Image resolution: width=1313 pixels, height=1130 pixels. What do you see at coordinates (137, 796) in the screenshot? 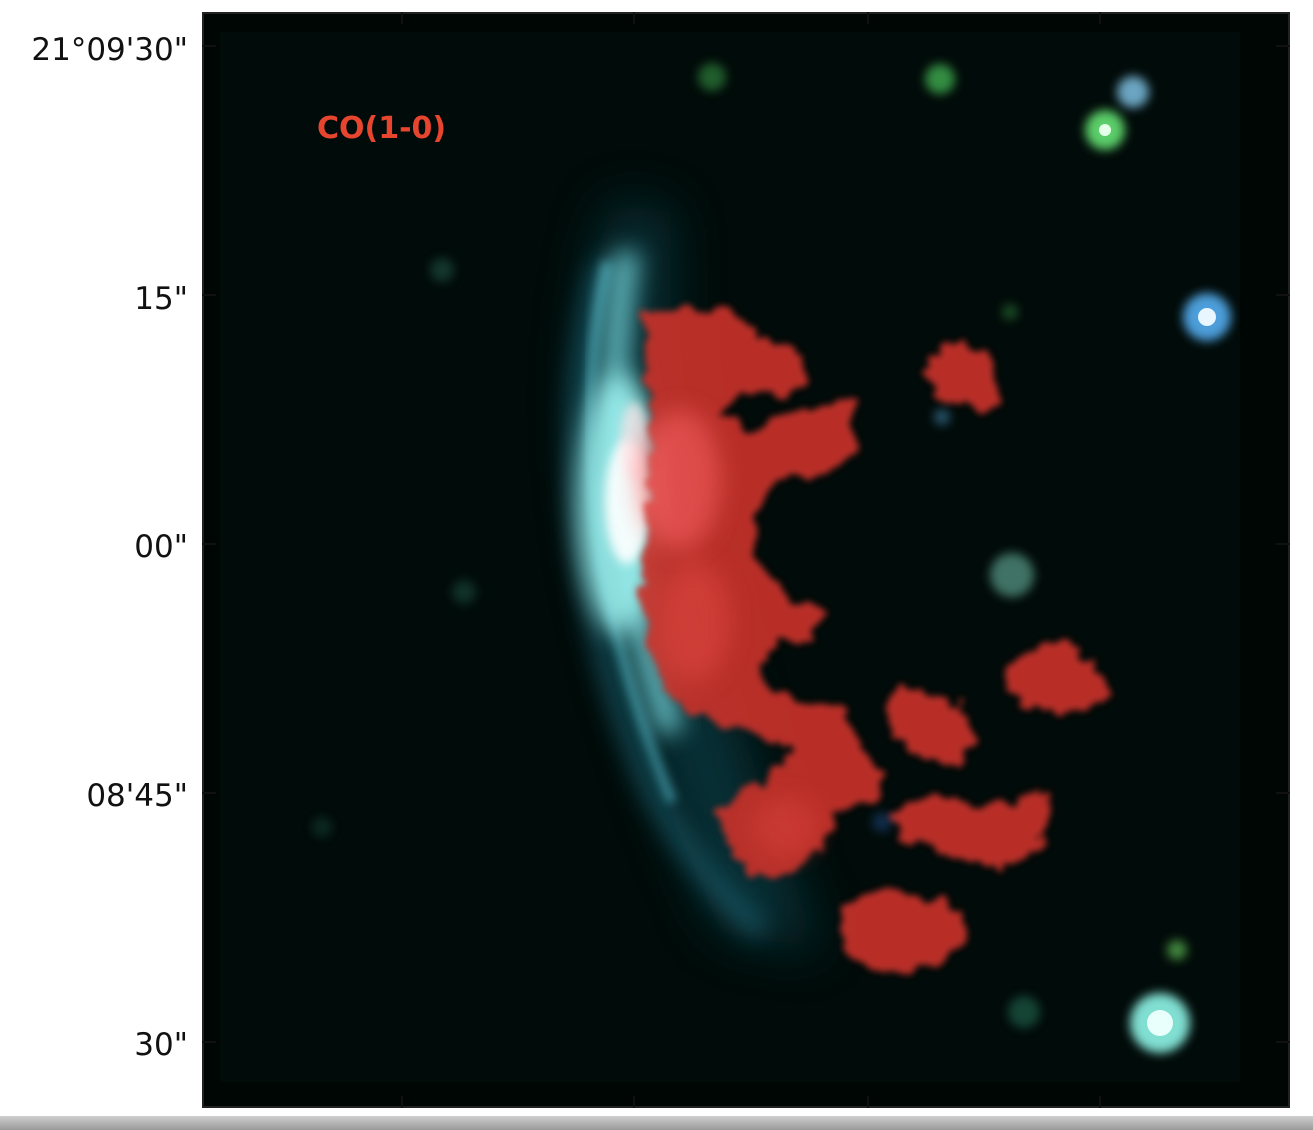
I see `dec-tick-label-4: 08'45"` at bounding box center [137, 796].